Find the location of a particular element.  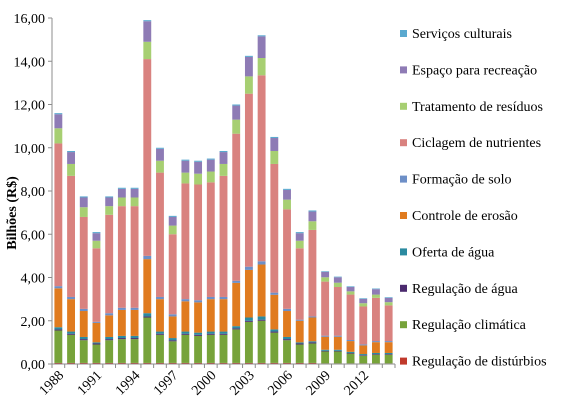

legend-item: Tratamento de resíduos is located at coordinates (471, 107).